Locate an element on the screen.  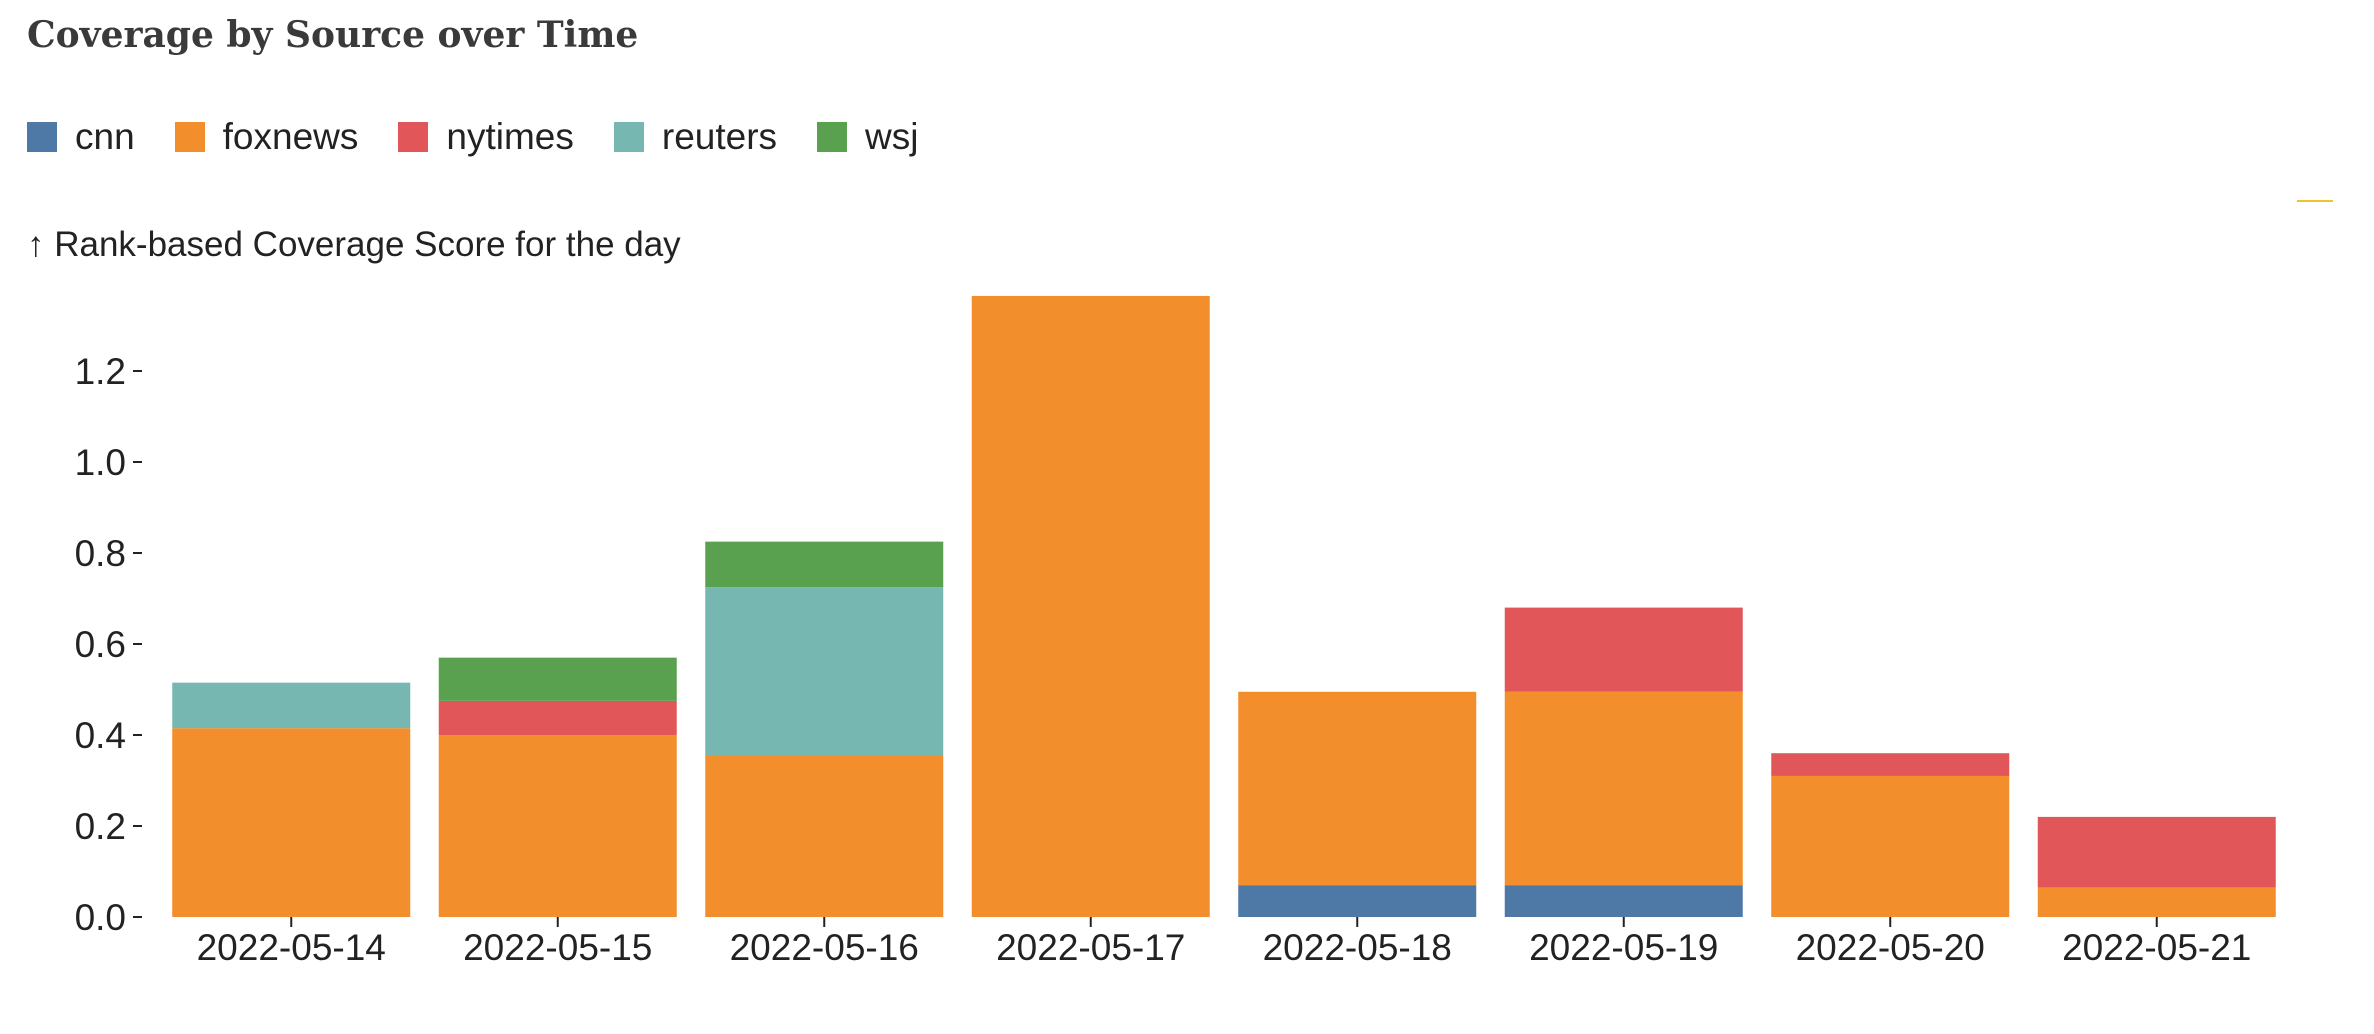
legend-swatch-cnn is located at coordinates (42, 137).